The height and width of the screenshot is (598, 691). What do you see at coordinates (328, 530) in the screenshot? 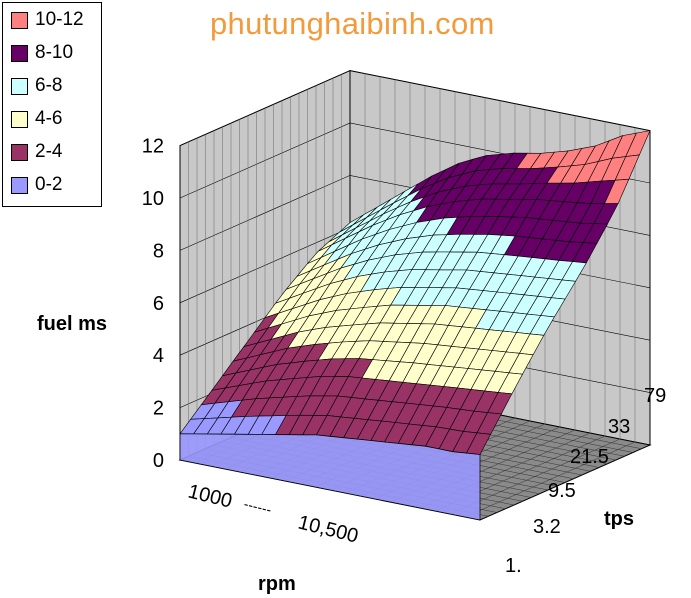
I see `x-tick-label: 10,500` at bounding box center [328, 530].